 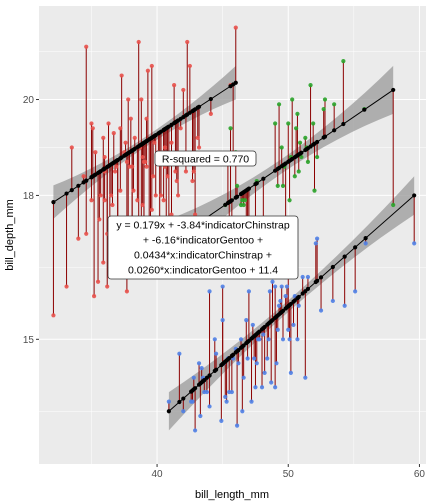 What do you see at coordinates (203, 226) in the screenshot?
I see `equation-line-1: y = 0.179x + -3.84*indicatorChinstrap` at bounding box center [203, 226].